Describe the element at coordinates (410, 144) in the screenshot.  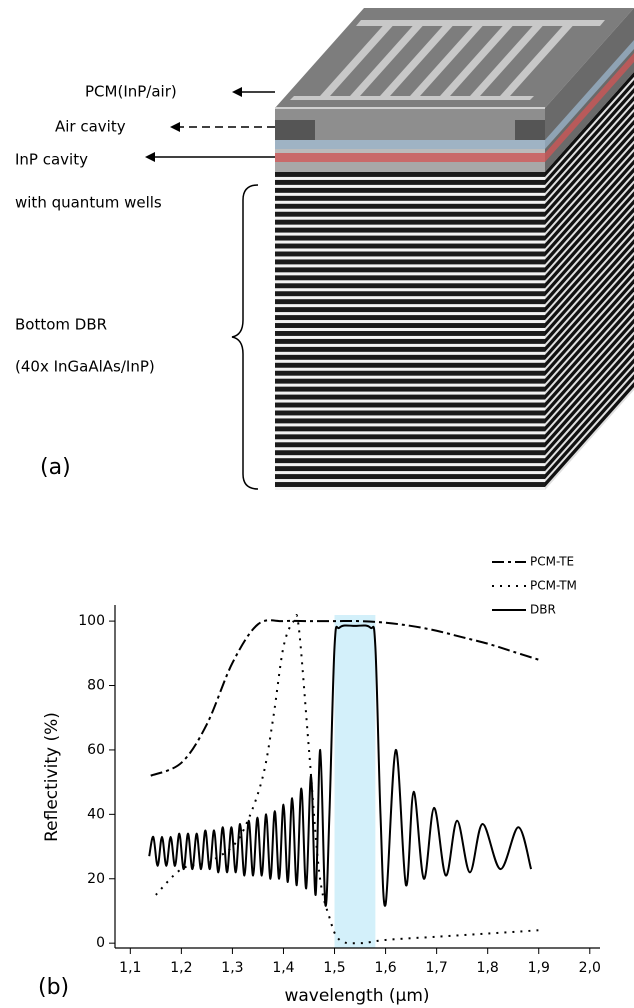
I see `air-cavity-layer` at that location.